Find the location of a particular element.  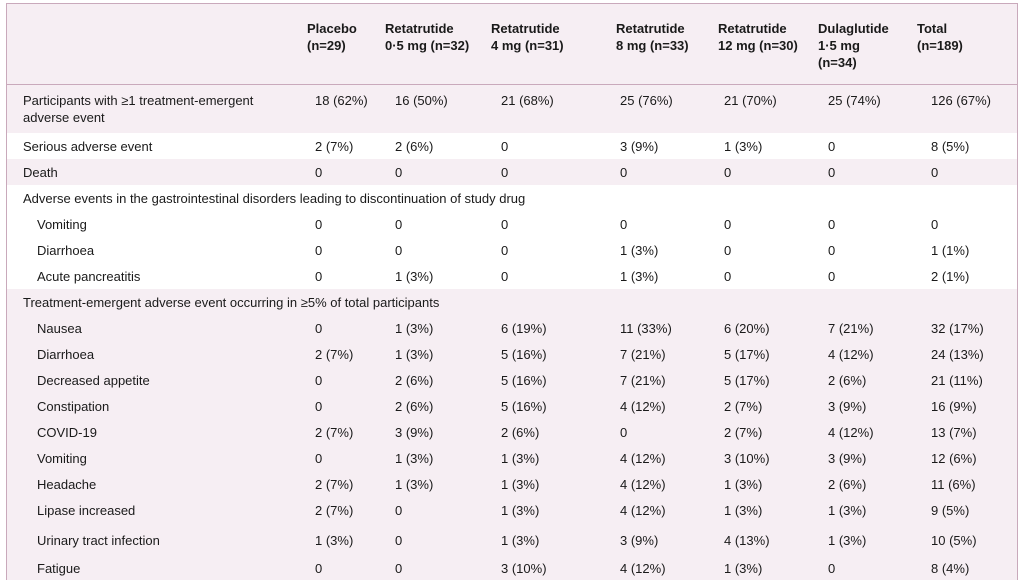

table-cell-value: 25 (76%) is located at coordinates (646, 100).